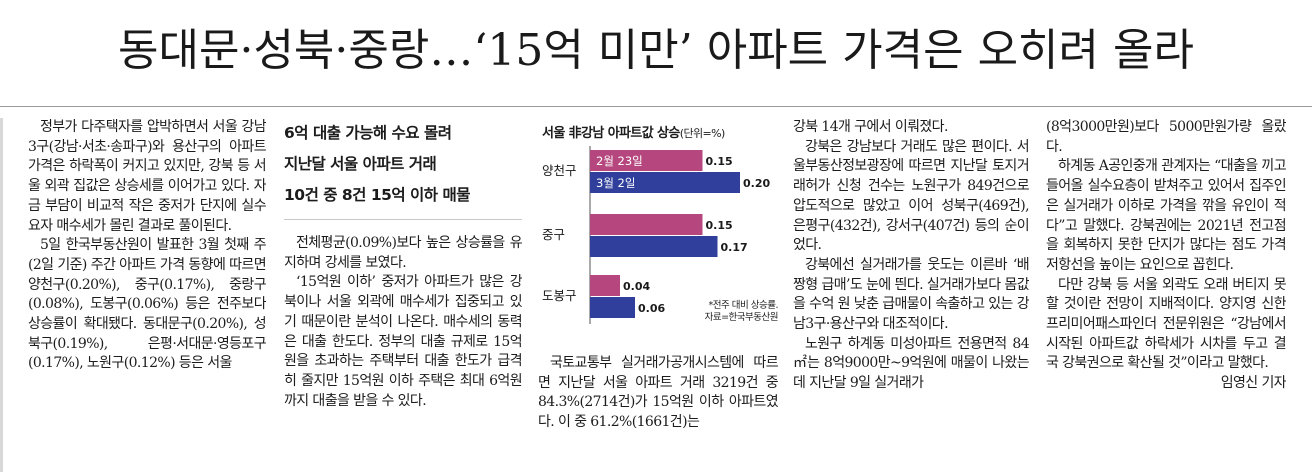 This screenshot has width=1312, height=472. I want to click on headline-rule, so click(656, 106).